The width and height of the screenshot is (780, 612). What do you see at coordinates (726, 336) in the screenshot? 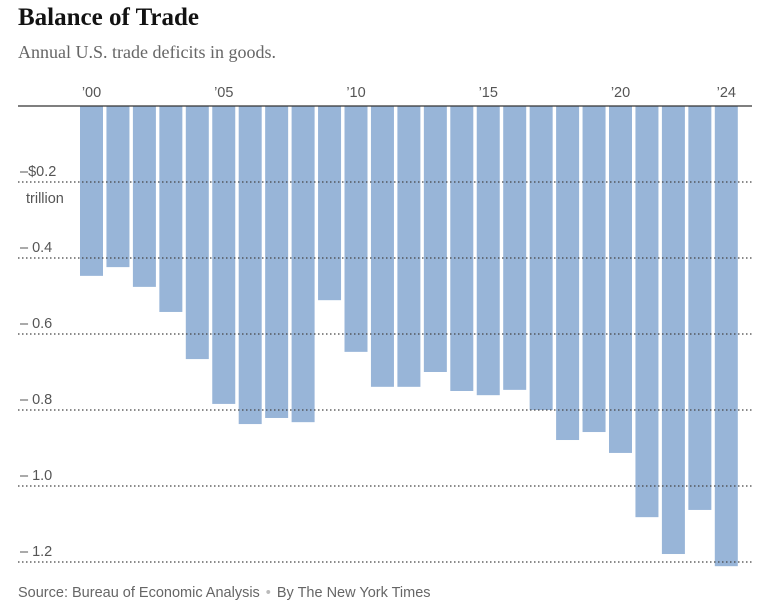
I see `bar-2024` at bounding box center [726, 336].